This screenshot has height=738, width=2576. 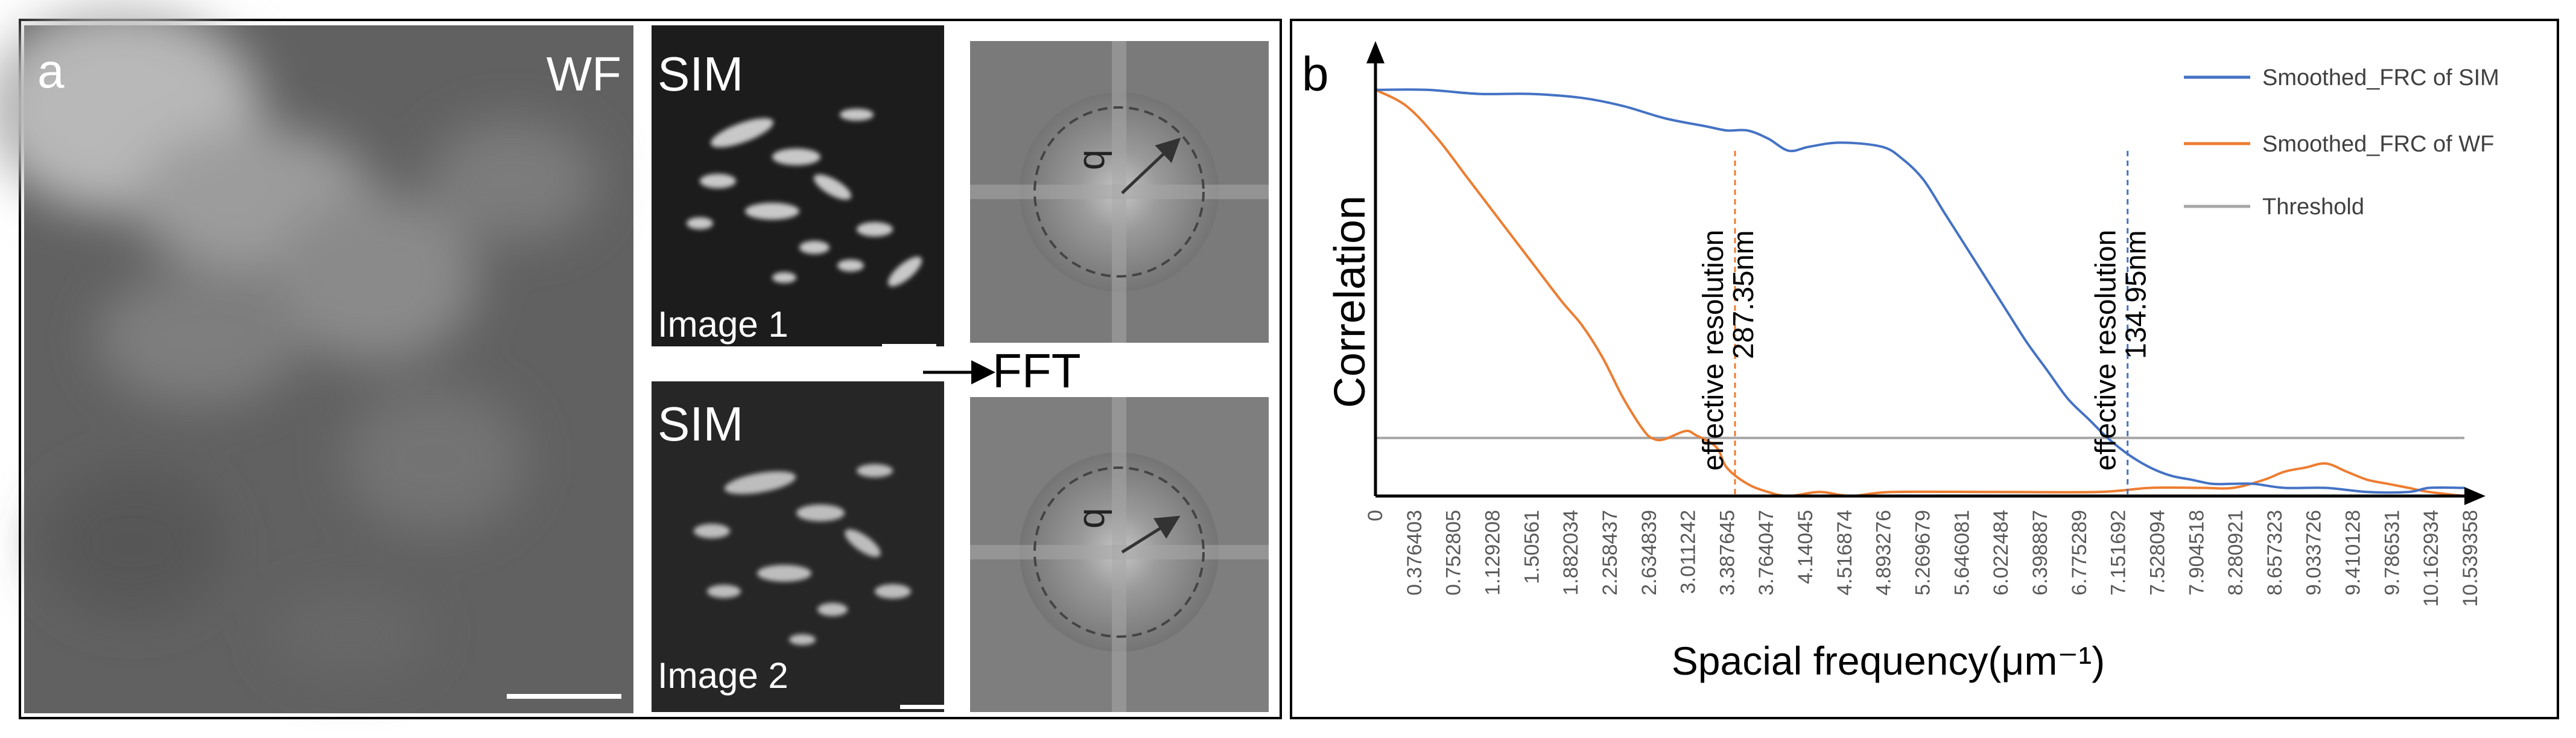 What do you see at coordinates (2475, 496) in the screenshot?
I see `x-axis-arrowhead` at bounding box center [2475, 496].